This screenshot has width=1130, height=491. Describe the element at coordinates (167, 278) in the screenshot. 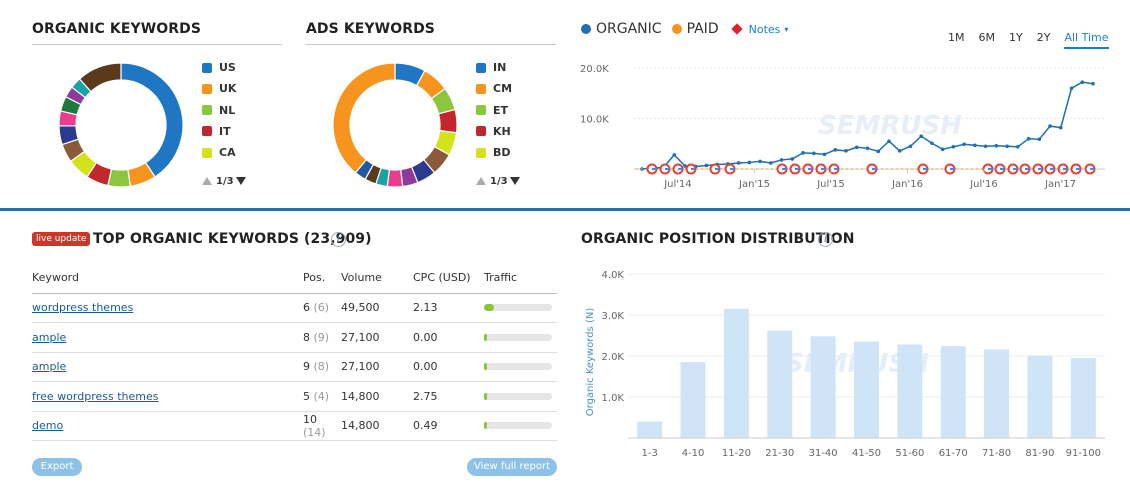

I see `col-keyword: Keyword` at that location.